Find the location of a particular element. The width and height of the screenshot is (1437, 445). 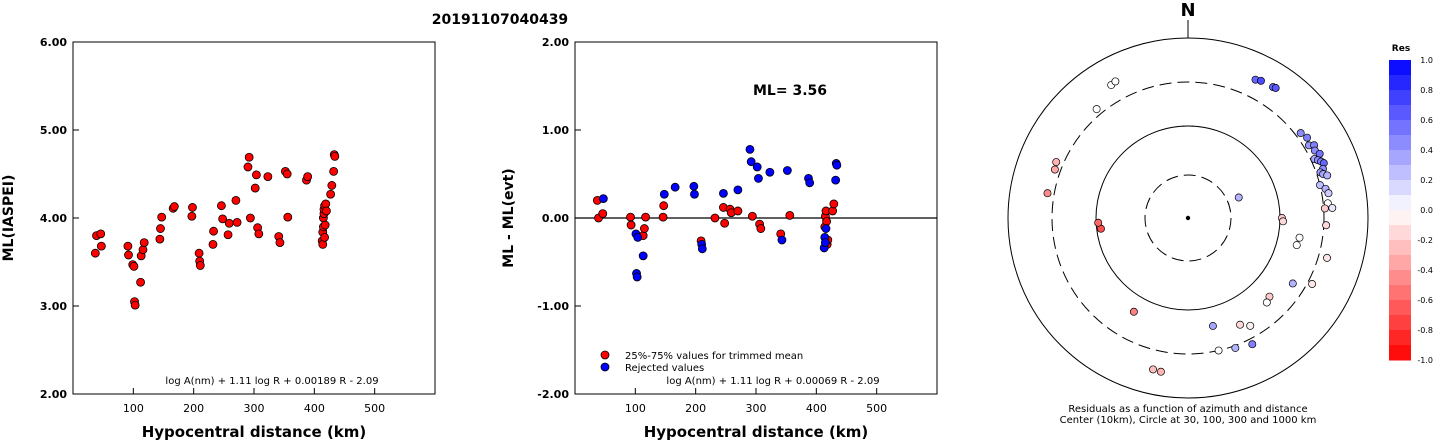

range-ring-300km is located at coordinates (1188, 218).